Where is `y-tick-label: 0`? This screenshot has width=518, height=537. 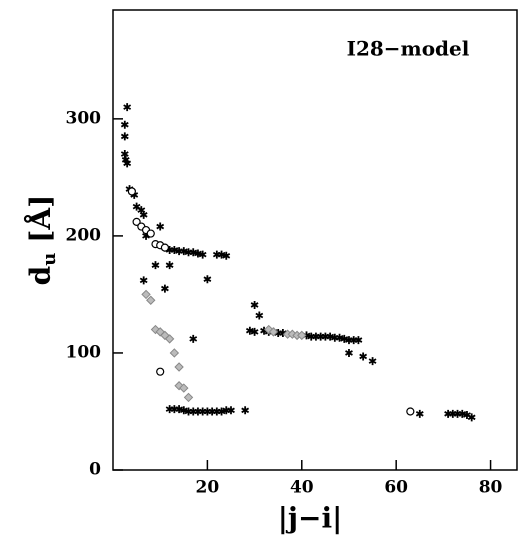
y-tick-label: 0 is located at coordinates (95, 470).